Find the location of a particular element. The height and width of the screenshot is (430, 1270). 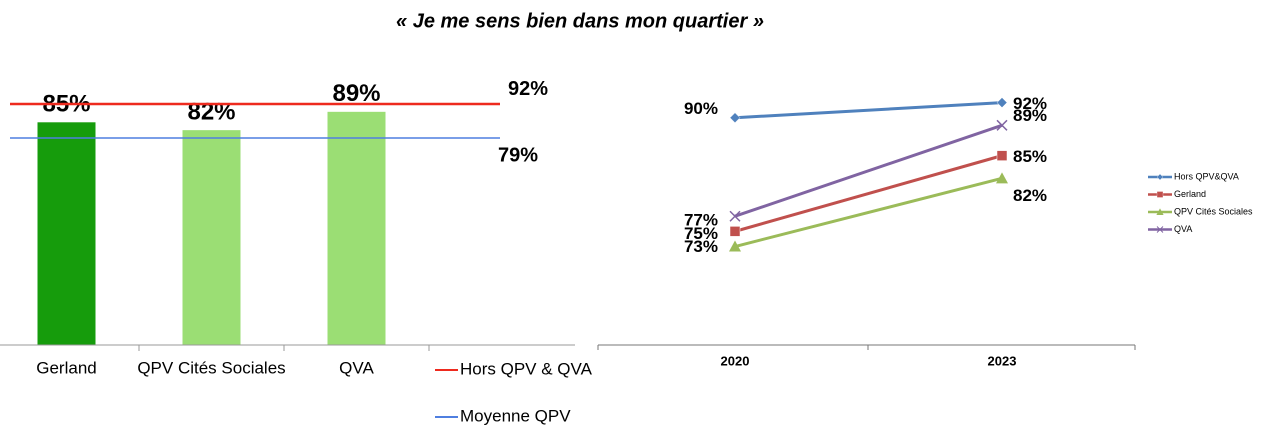

category-label: QPV Cités Sociales is located at coordinates (211, 367).